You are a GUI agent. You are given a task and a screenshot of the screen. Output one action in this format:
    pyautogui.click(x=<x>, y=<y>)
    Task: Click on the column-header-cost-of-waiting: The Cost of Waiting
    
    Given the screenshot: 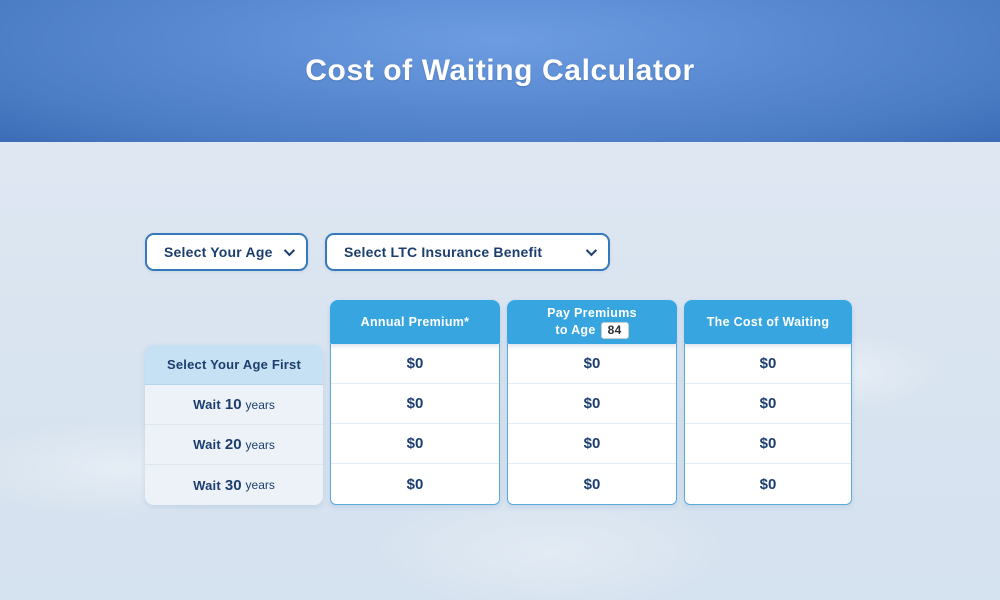 What is the action you would take?
    pyautogui.click(x=768, y=322)
    